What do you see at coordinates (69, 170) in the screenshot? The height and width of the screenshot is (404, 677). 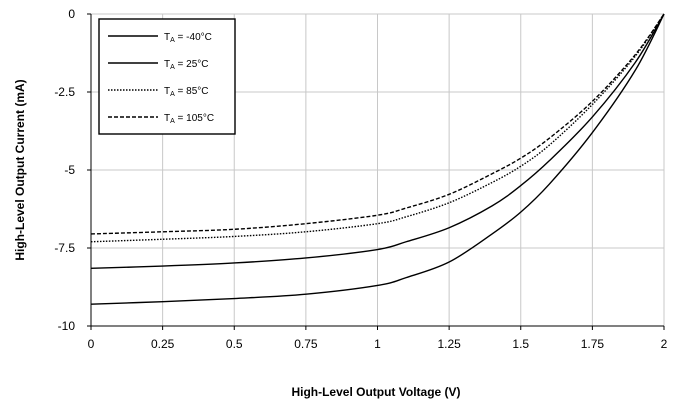 I see `y-tick-label: -5` at bounding box center [69, 170].